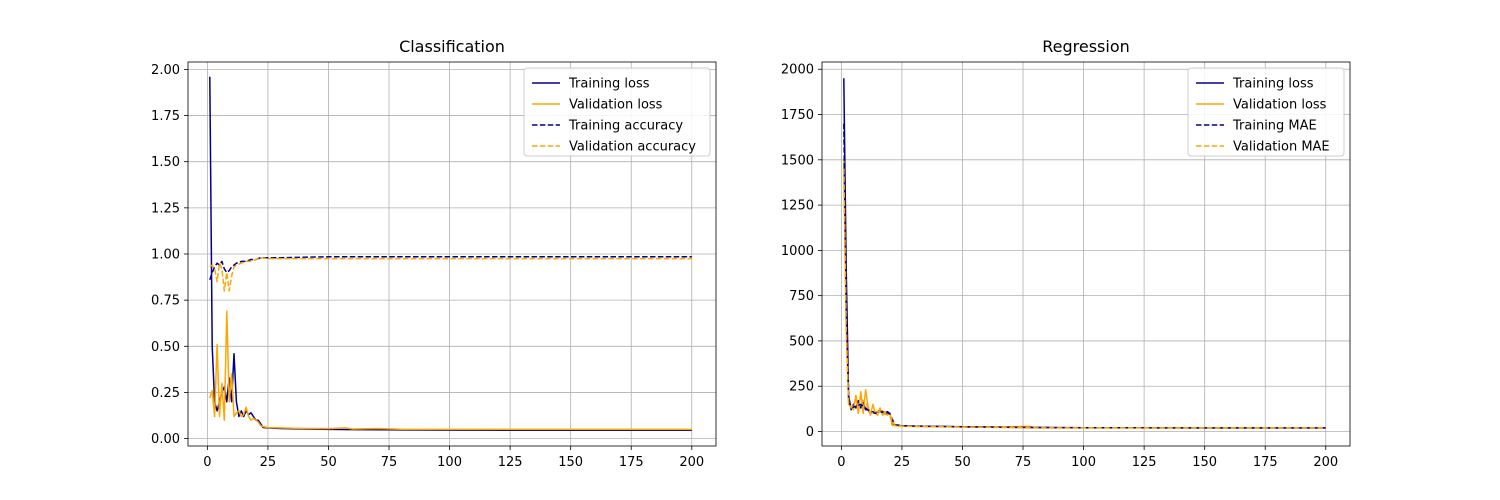 The image size is (1500, 500). I want to click on y-tick-label: 1.00, so click(165, 255).